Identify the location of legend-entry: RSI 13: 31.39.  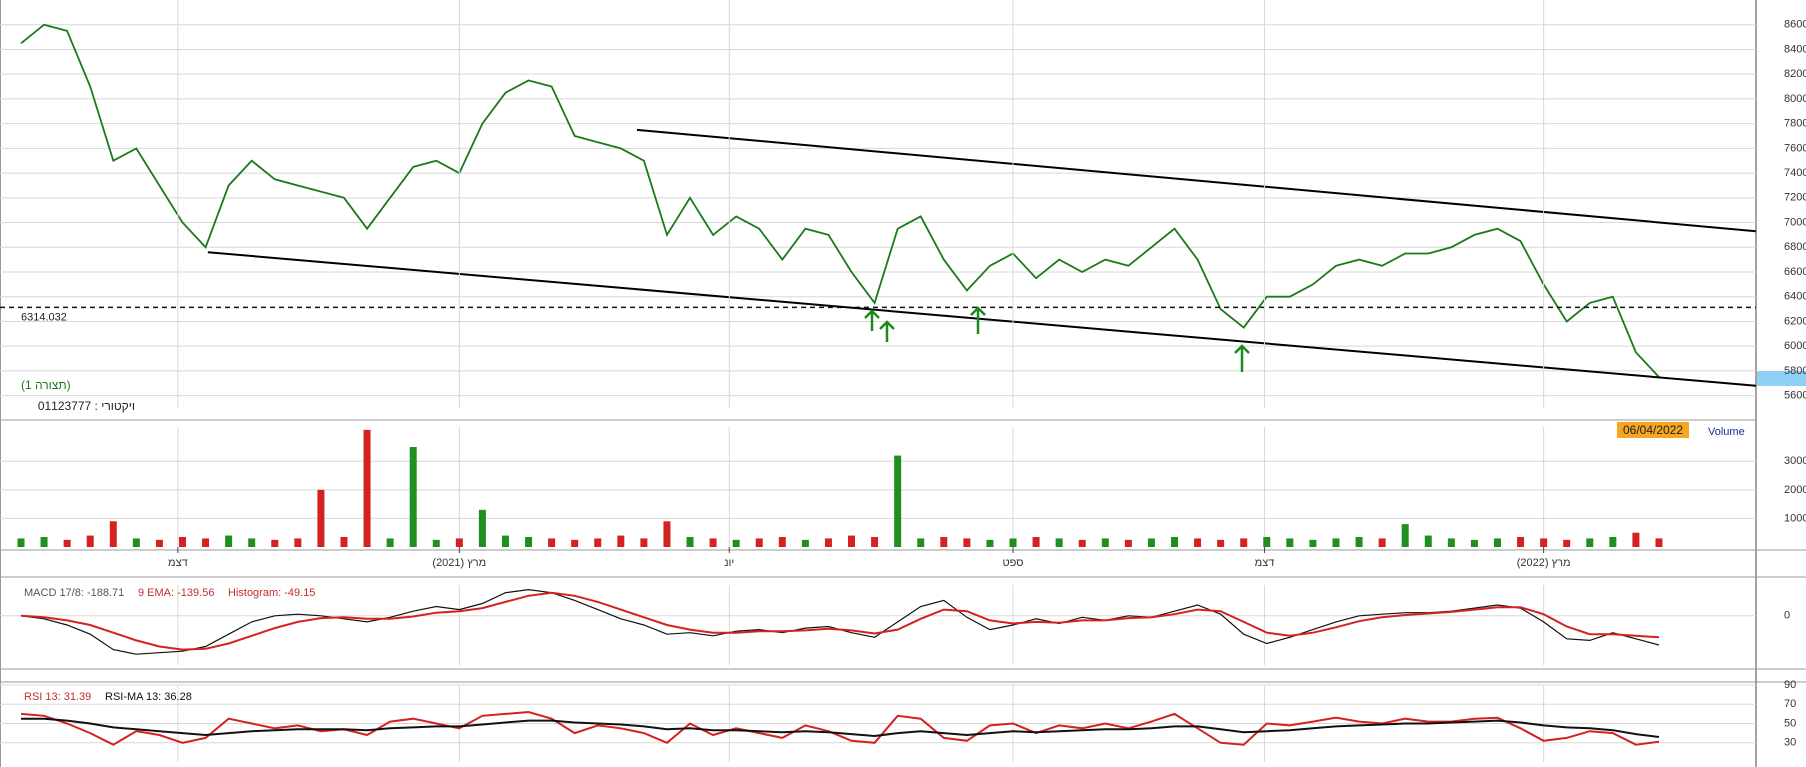
(57, 697).